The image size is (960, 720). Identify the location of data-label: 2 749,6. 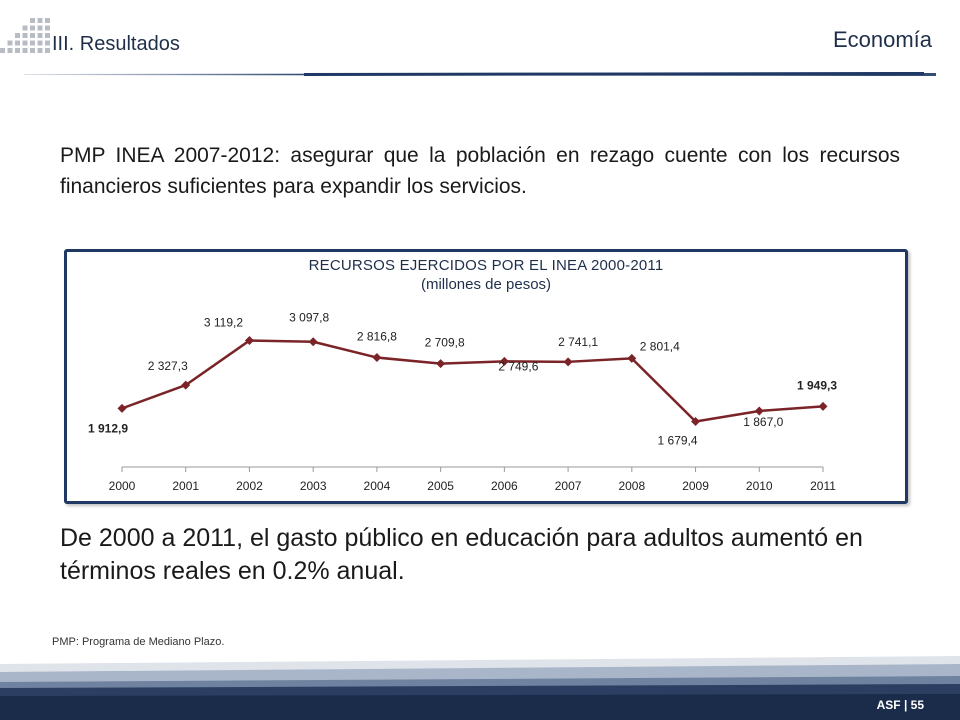
(518, 366).